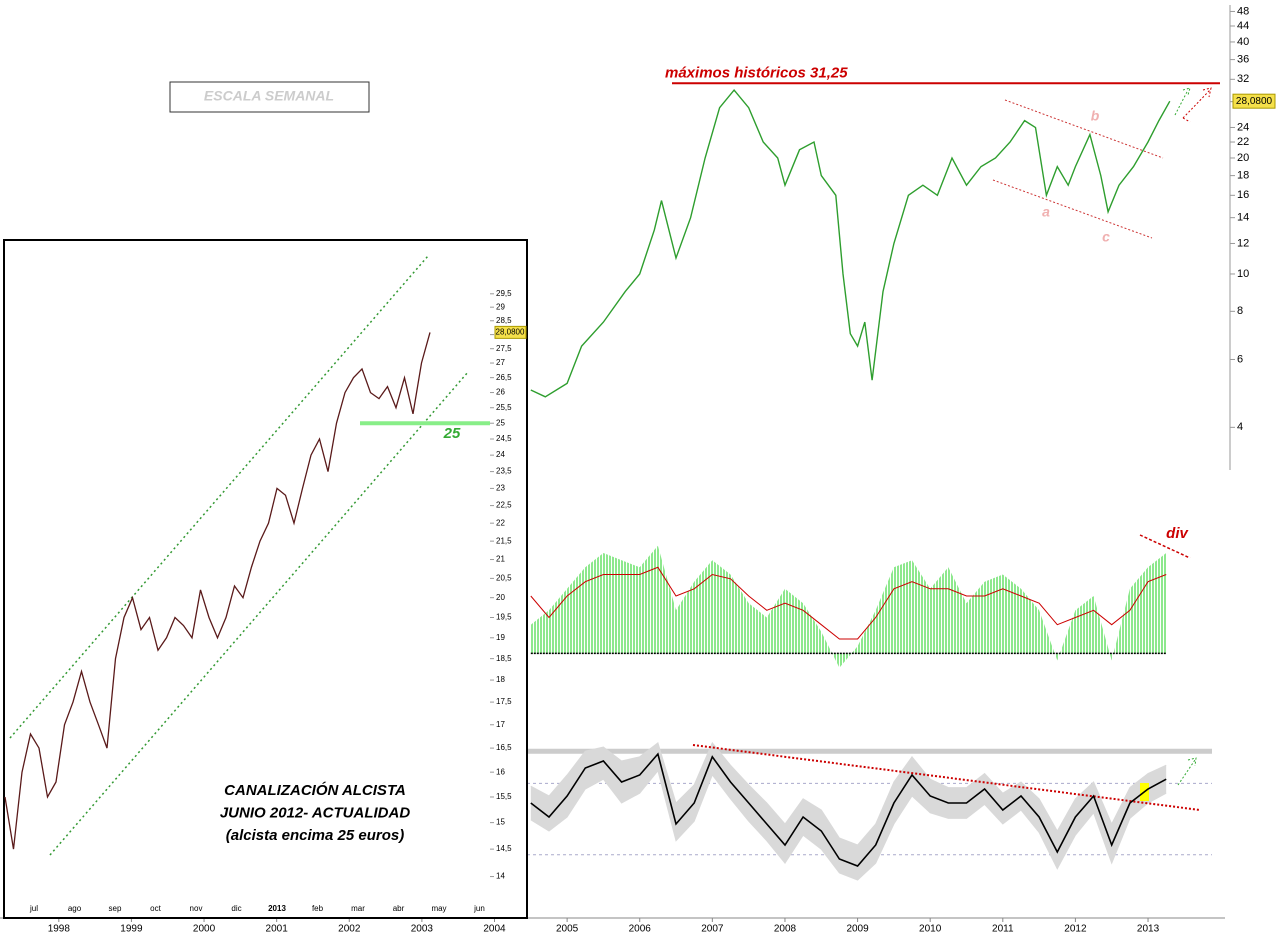 This screenshot has height=938, width=1277. What do you see at coordinates (504, 438) in the screenshot?
I see `y-tick-label: 24,5` at bounding box center [504, 438].